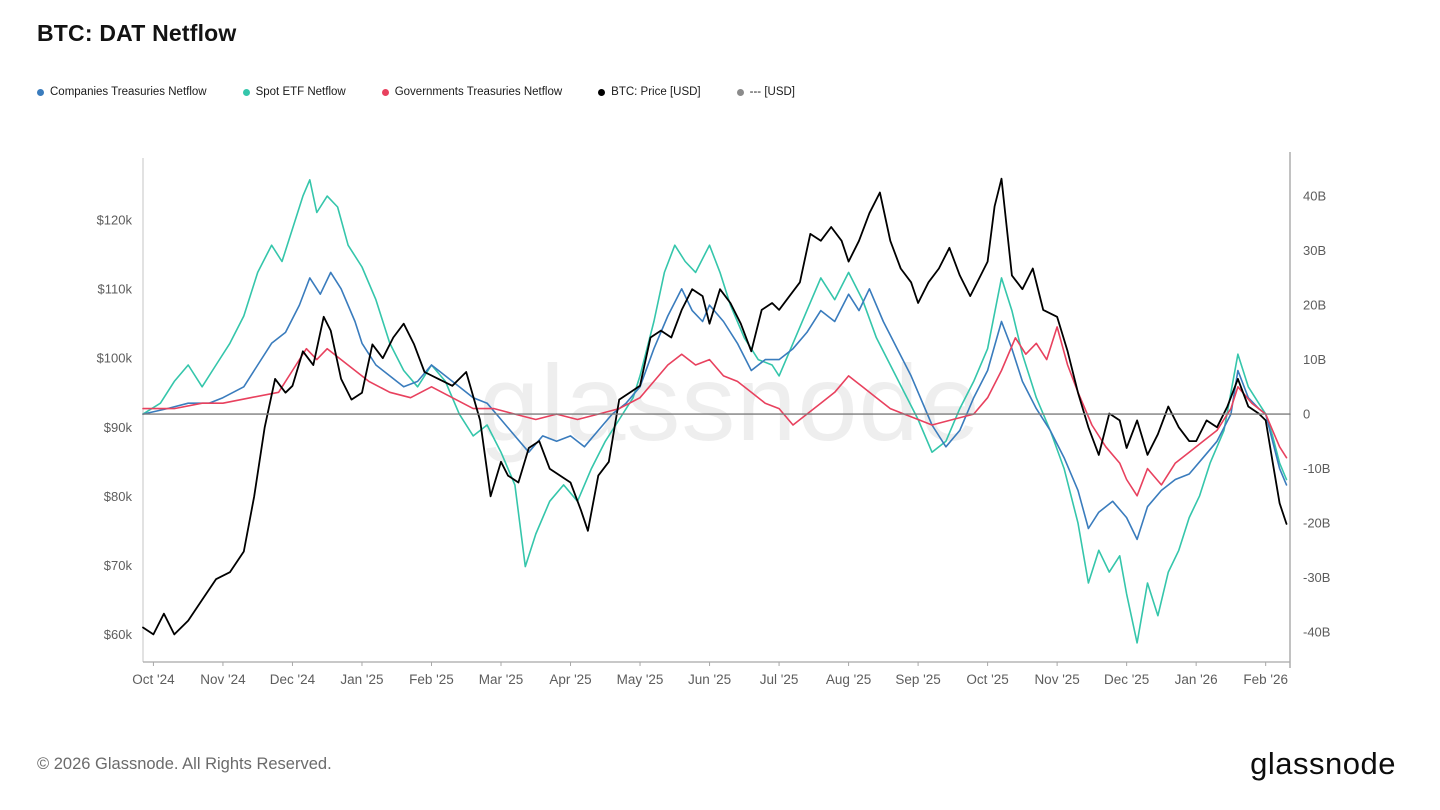 The image size is (1440, 810). I want to click on copyright-text: © 2026 Glassnode. All Rights Reserved., so click(184, 763).